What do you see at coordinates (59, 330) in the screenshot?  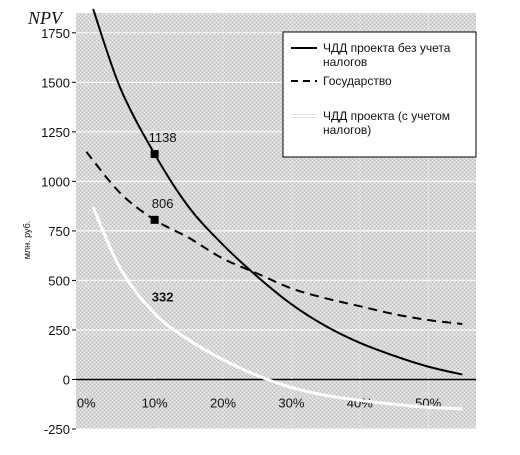 I see `y-tick-label-2: 250` at bounding box center [59, 330].